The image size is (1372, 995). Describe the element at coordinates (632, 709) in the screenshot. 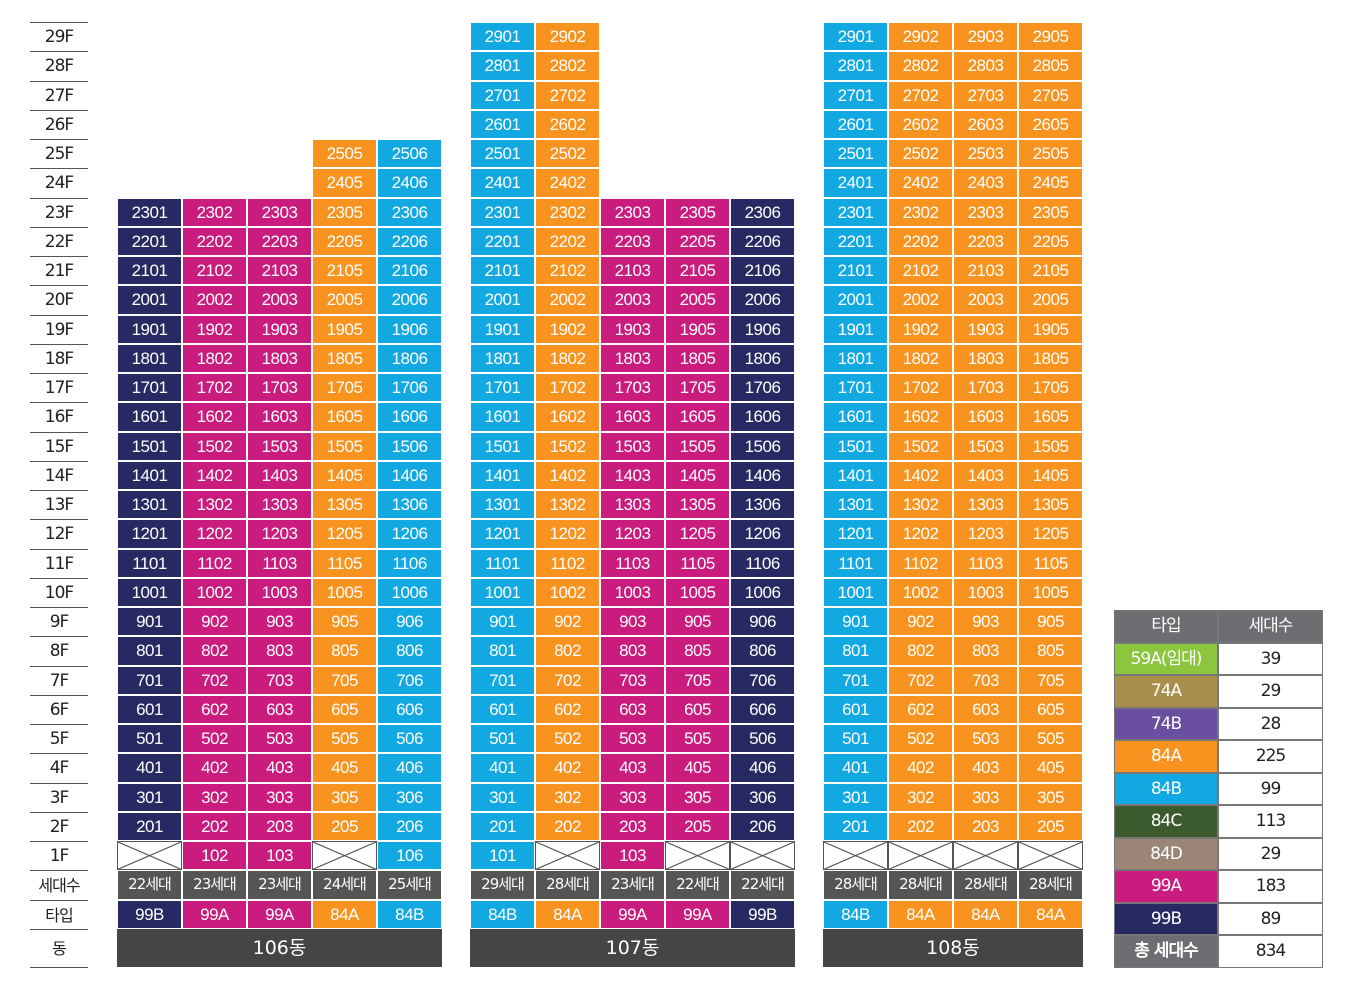

I see `unit-cell: 603` at that location.